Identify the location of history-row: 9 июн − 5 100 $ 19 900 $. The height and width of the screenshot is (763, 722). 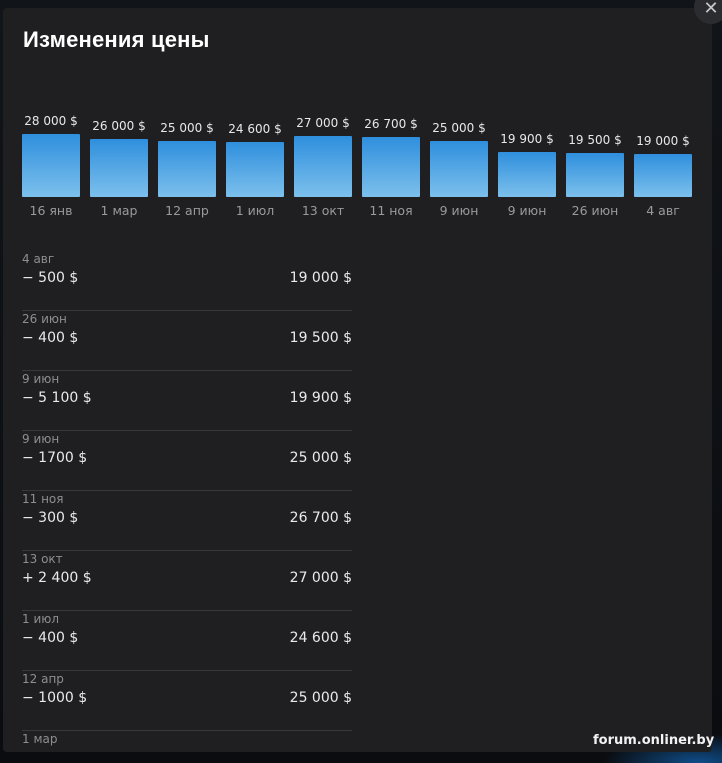
(187, 401).